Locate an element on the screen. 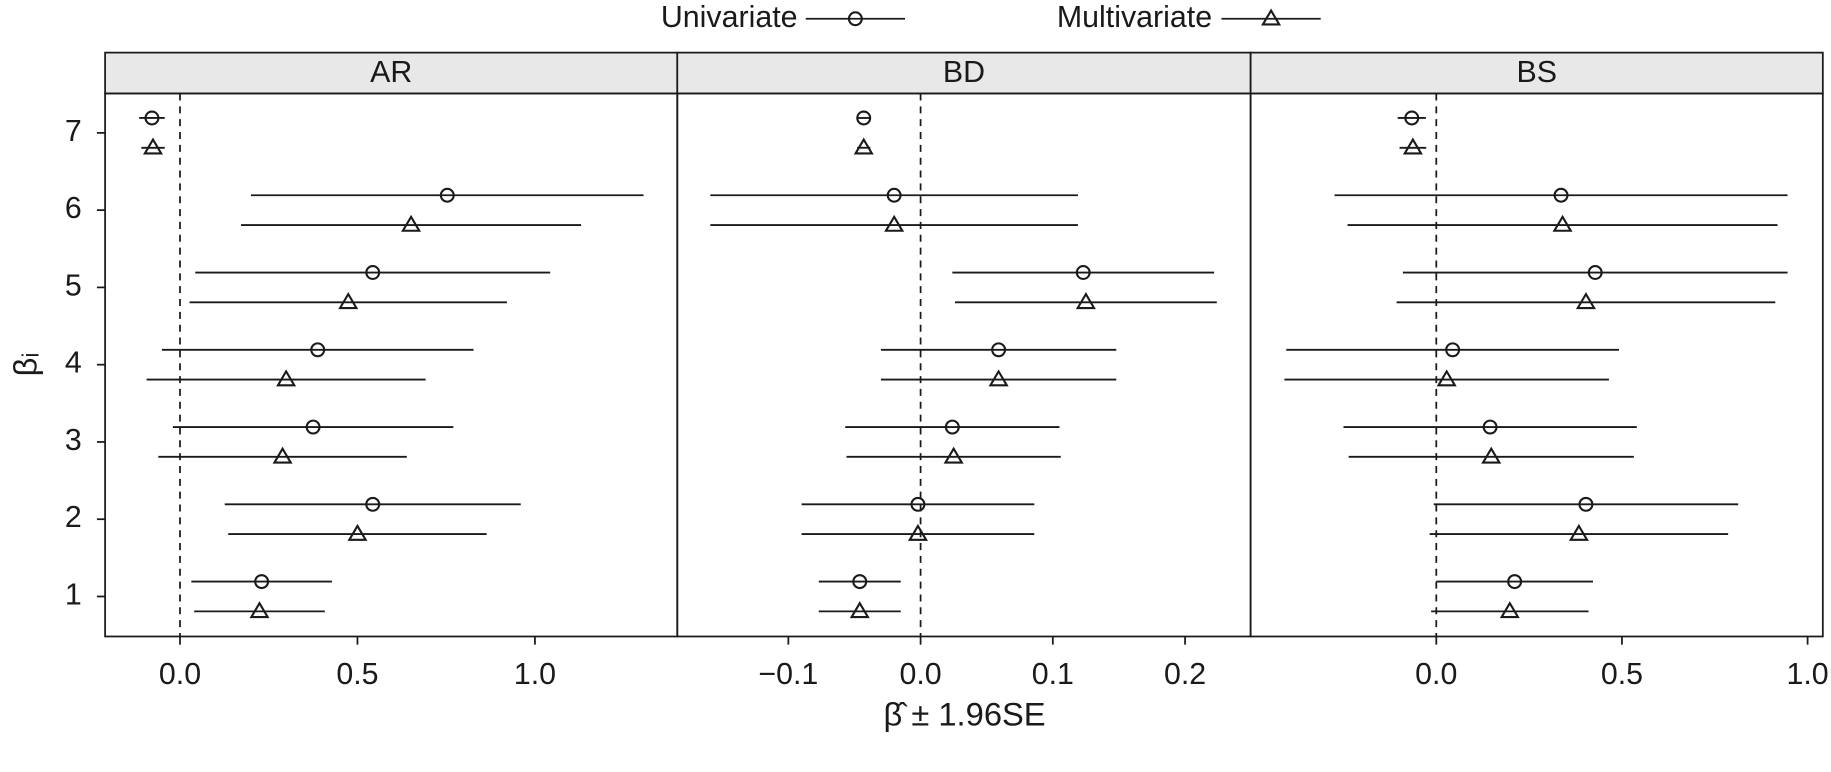  panel-title: AR is located at coordinates (391, 72).